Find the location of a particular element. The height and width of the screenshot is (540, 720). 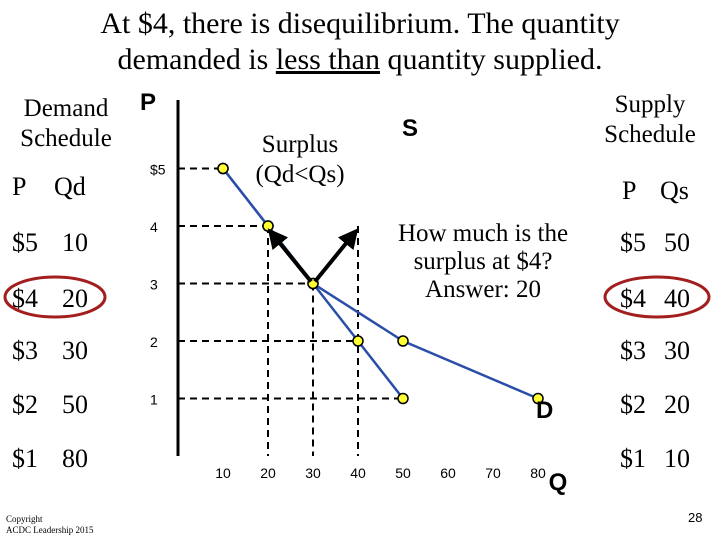

supply-row-price: $5 is located at coordinates (633, 242).